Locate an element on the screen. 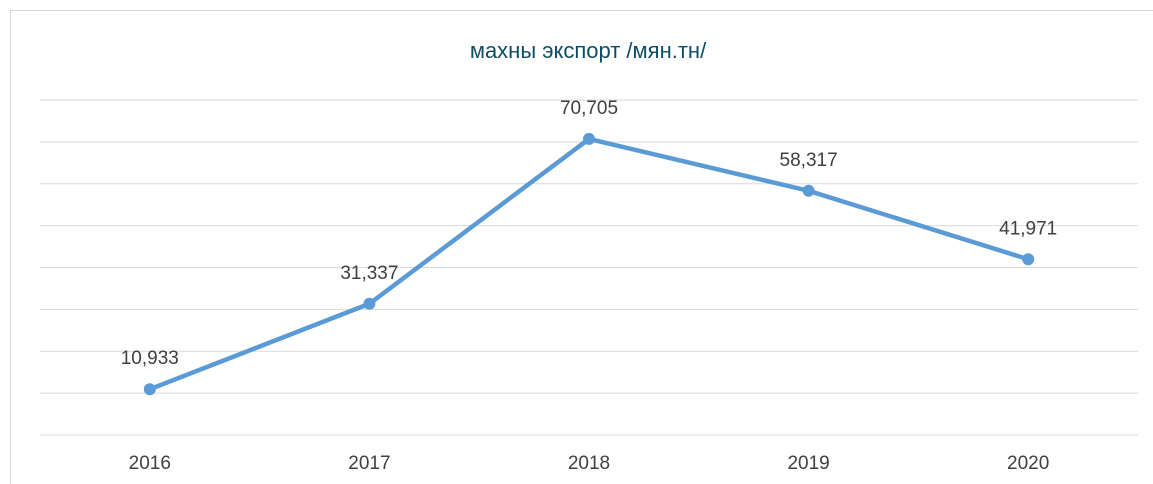 The image size is (1153, 484). x-tick-label: 2018 is located at coordinates (589, 463).